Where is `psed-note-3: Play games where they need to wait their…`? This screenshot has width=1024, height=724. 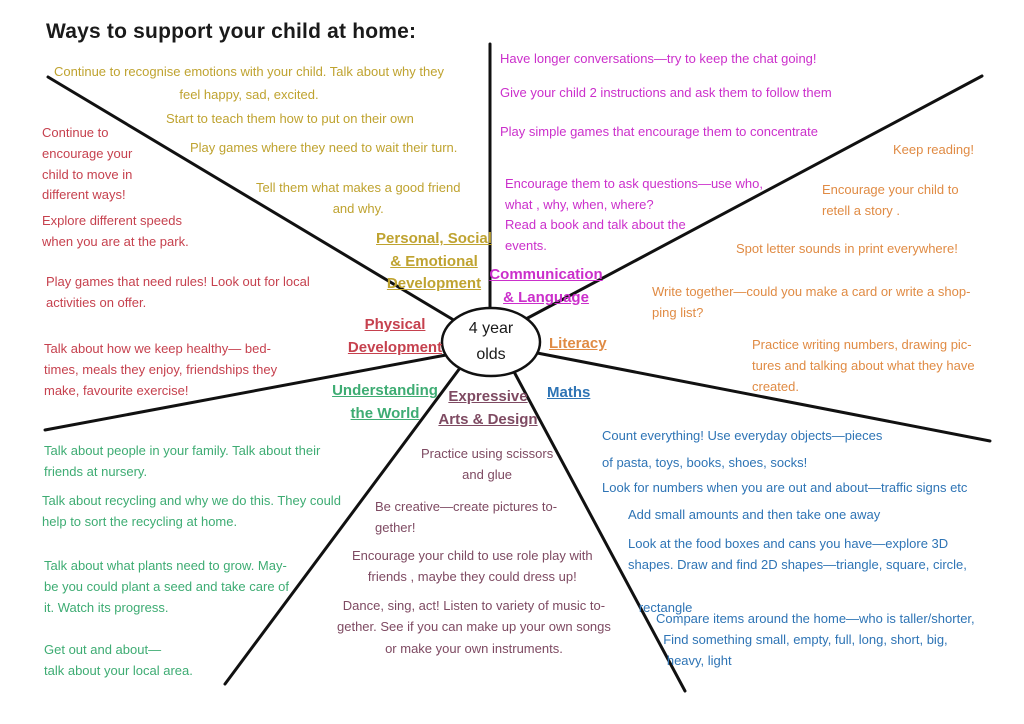
psed-note-3: Play games where they need to wait their… is located at coordinates (324, 147).